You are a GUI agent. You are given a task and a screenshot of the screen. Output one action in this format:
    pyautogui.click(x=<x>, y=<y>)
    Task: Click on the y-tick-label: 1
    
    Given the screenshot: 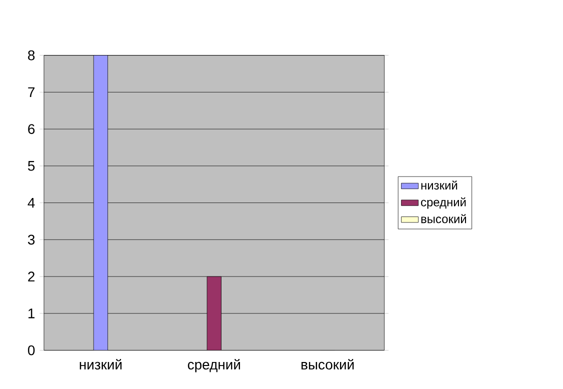 What is the action you would take?
    pyautogui.click(x=31, y=313)
    